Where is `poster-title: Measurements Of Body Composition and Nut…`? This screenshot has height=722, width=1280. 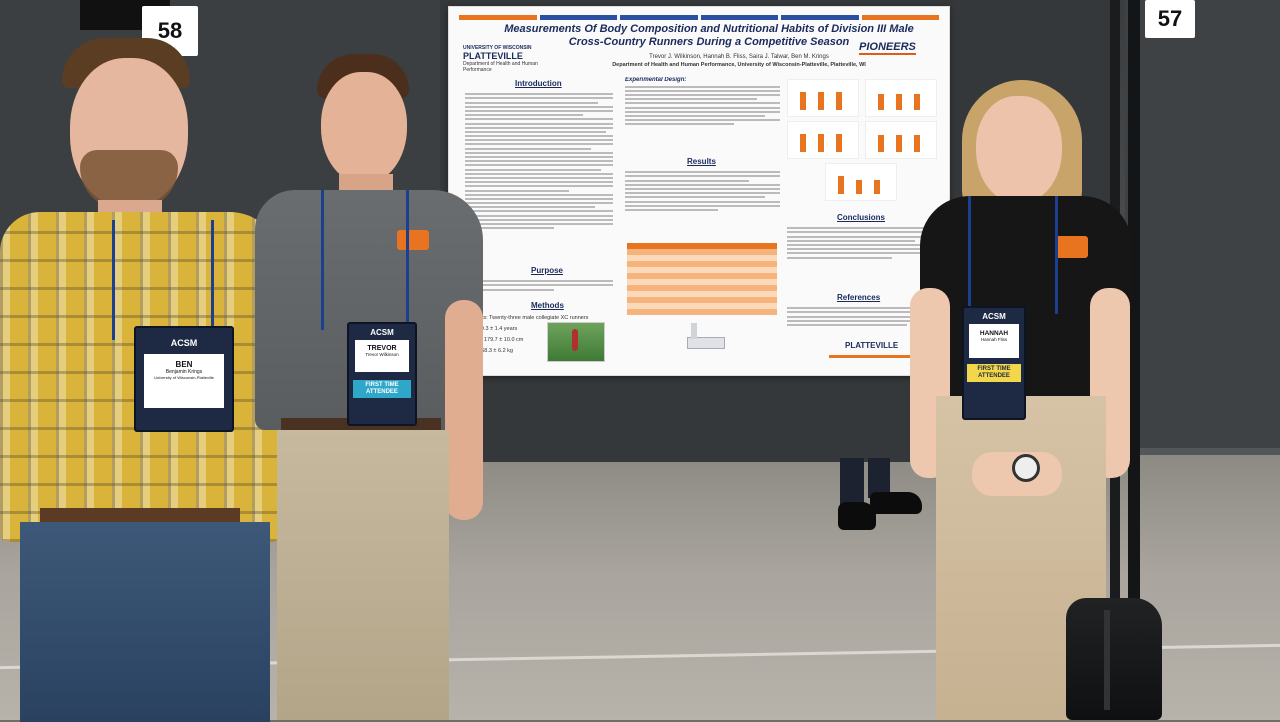 poster-title: Measurements Of Body Composition and Nut… is located at coordinates (709, 35).